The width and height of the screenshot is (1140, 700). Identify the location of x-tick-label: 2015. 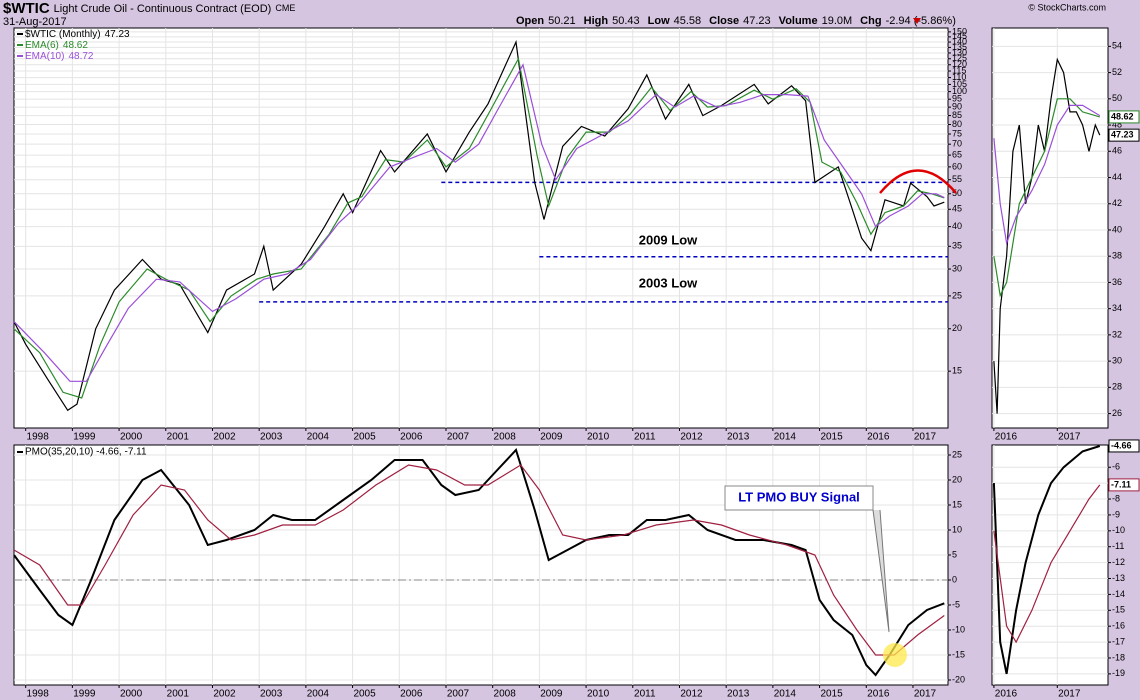
(831, 437).